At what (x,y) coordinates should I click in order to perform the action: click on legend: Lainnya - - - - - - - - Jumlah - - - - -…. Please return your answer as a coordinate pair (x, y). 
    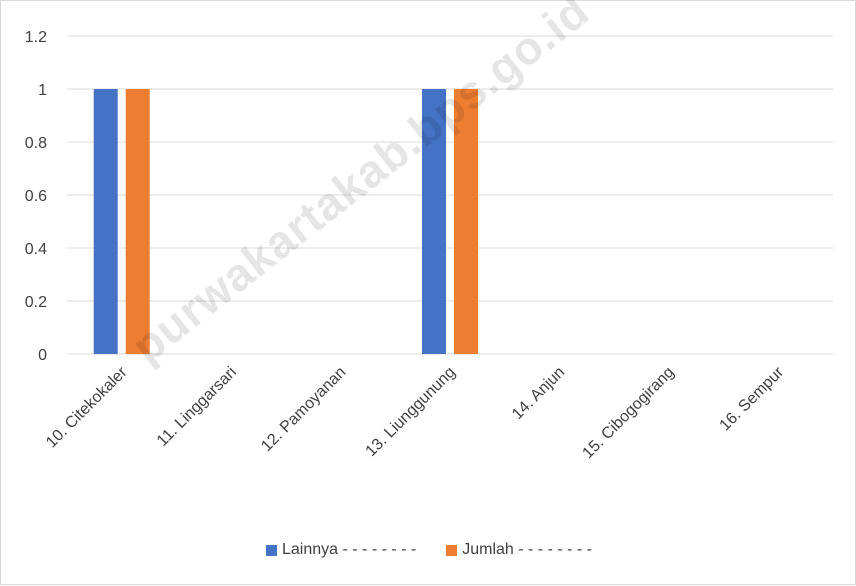
    Looking at the image, I should click on (428, 550).